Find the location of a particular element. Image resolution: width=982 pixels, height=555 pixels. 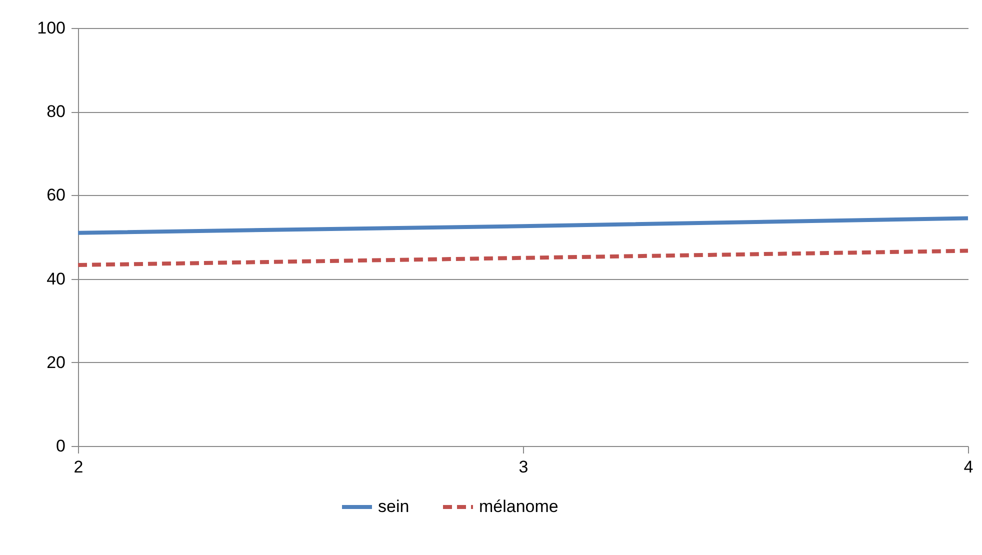

y-tick-label: 40 is located at coordinates (56, 278).